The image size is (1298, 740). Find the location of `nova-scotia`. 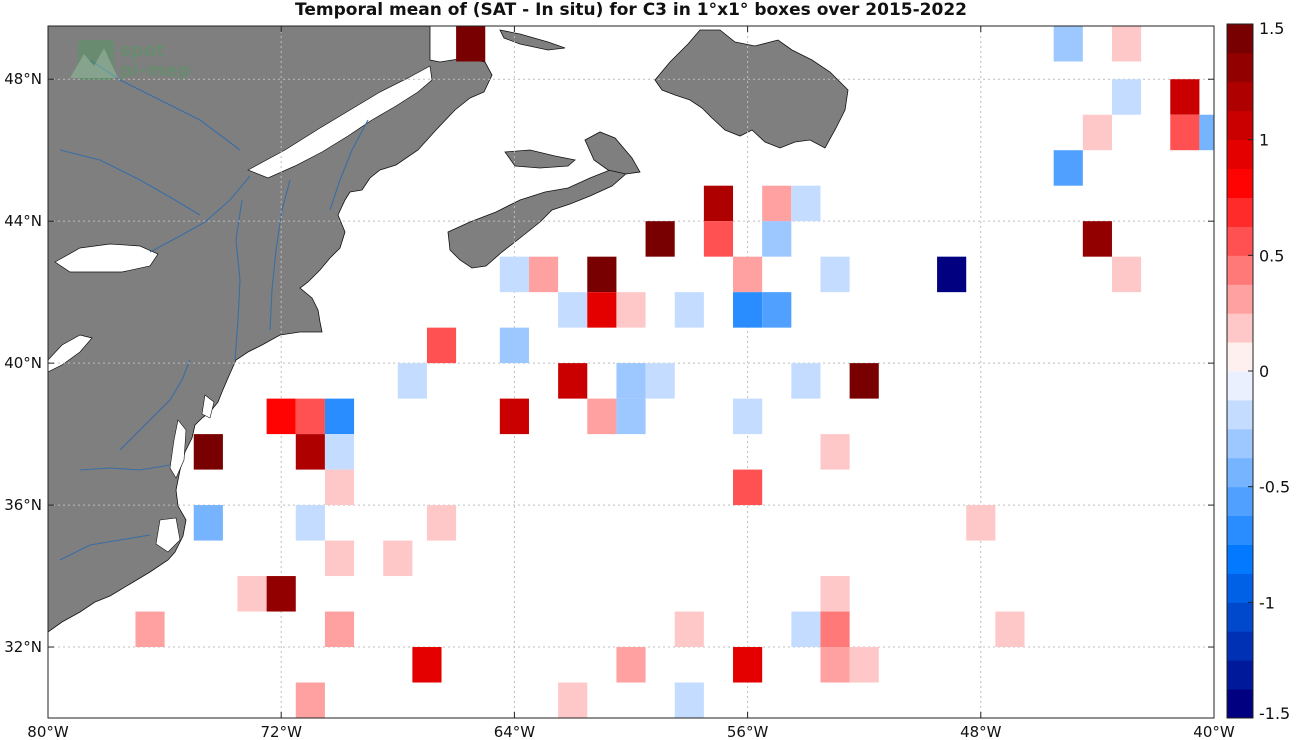

nova-scotia is located at coordinates (538, 219).